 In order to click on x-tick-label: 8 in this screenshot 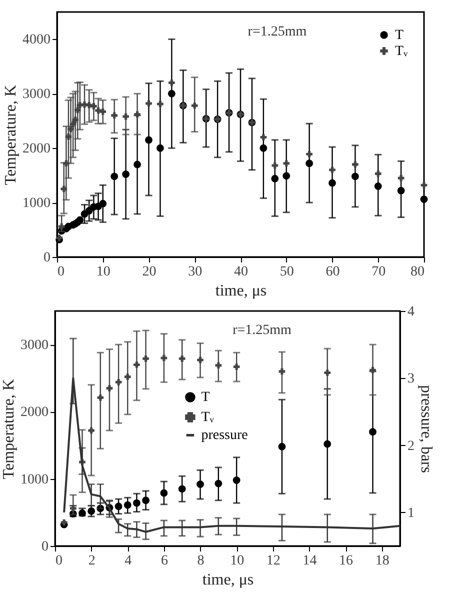, I will do `click(200, 561)`.